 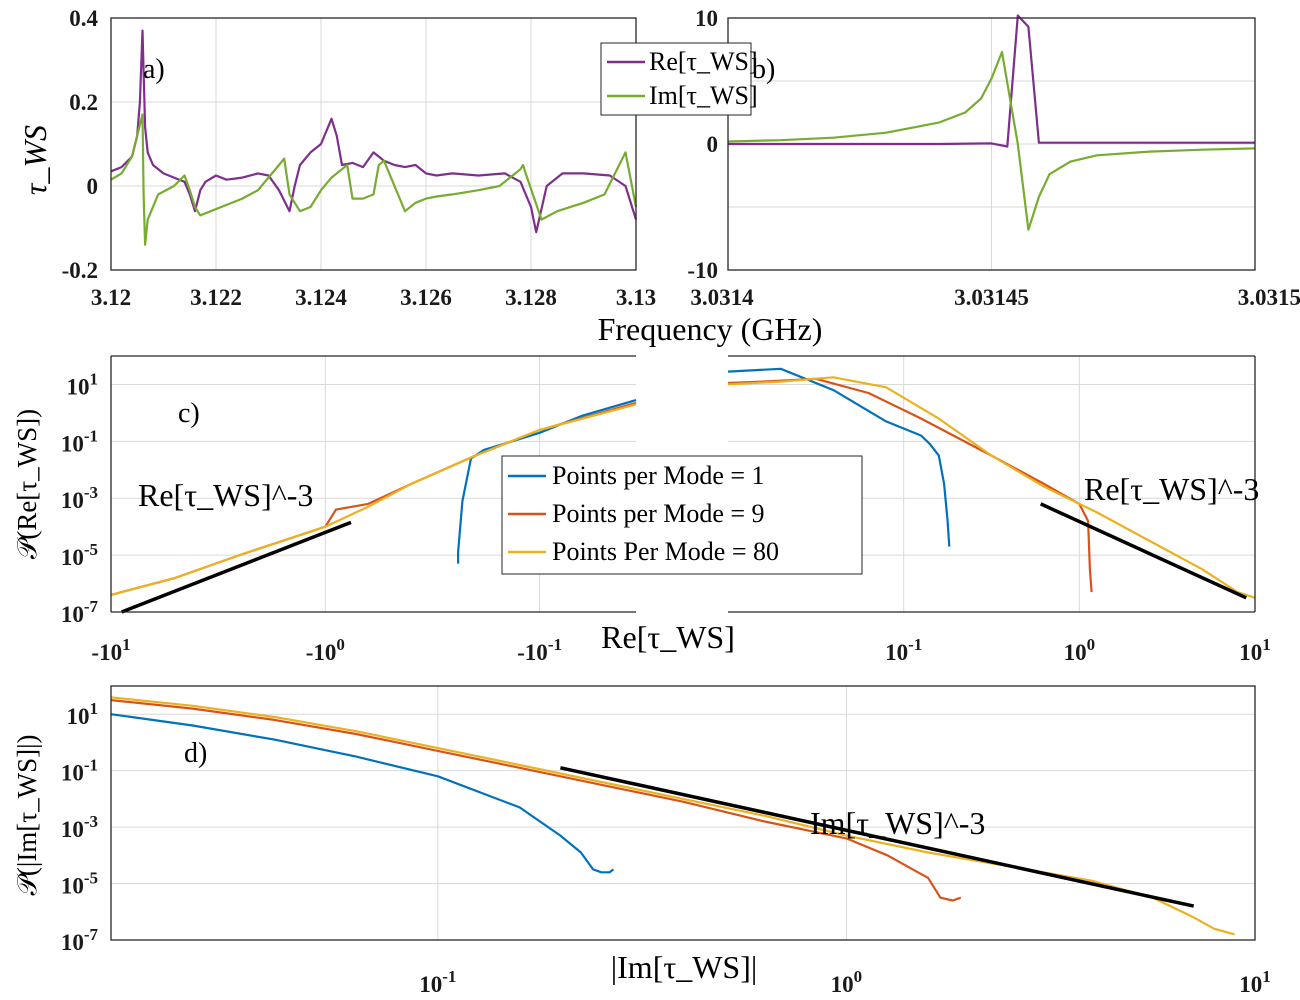 I want to click on panel-a-xtick: 3.124, so click(x=321, y=297).